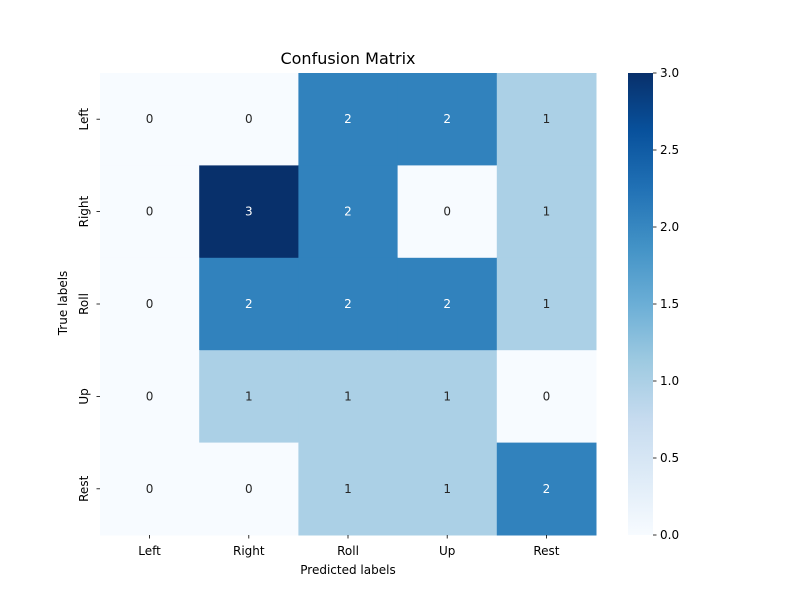 Image resolution: width=800 pixels, height=600 pixels. Describe the element at coordinates (669, 535) in the screenshot. I see `colorbar-tick-label: 0.0` at that location.